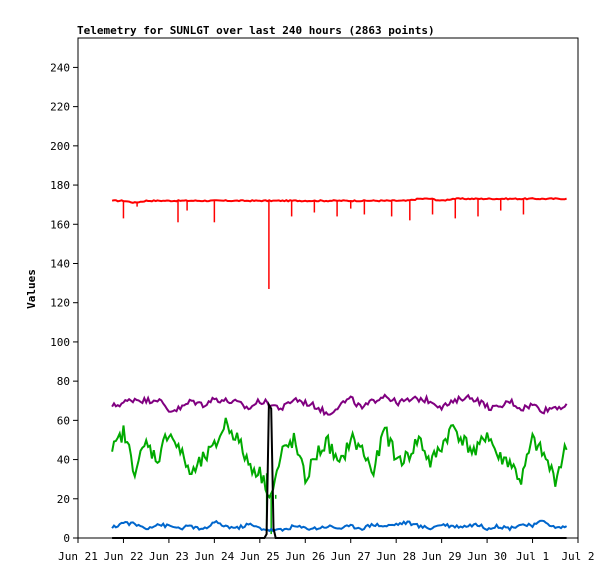 The image size is (615, 579). Describe the element at coordinates (60, 224) in the screenshot. I see `y-tick-label: 160` at that location.